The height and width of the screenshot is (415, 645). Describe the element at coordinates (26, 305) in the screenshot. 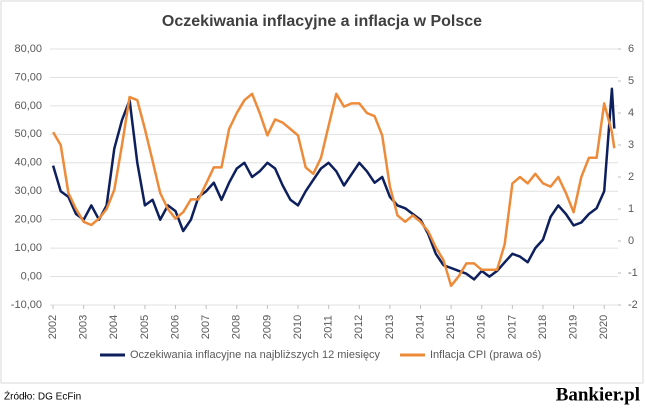

I see `y-tick-label: -10,00` at that location.